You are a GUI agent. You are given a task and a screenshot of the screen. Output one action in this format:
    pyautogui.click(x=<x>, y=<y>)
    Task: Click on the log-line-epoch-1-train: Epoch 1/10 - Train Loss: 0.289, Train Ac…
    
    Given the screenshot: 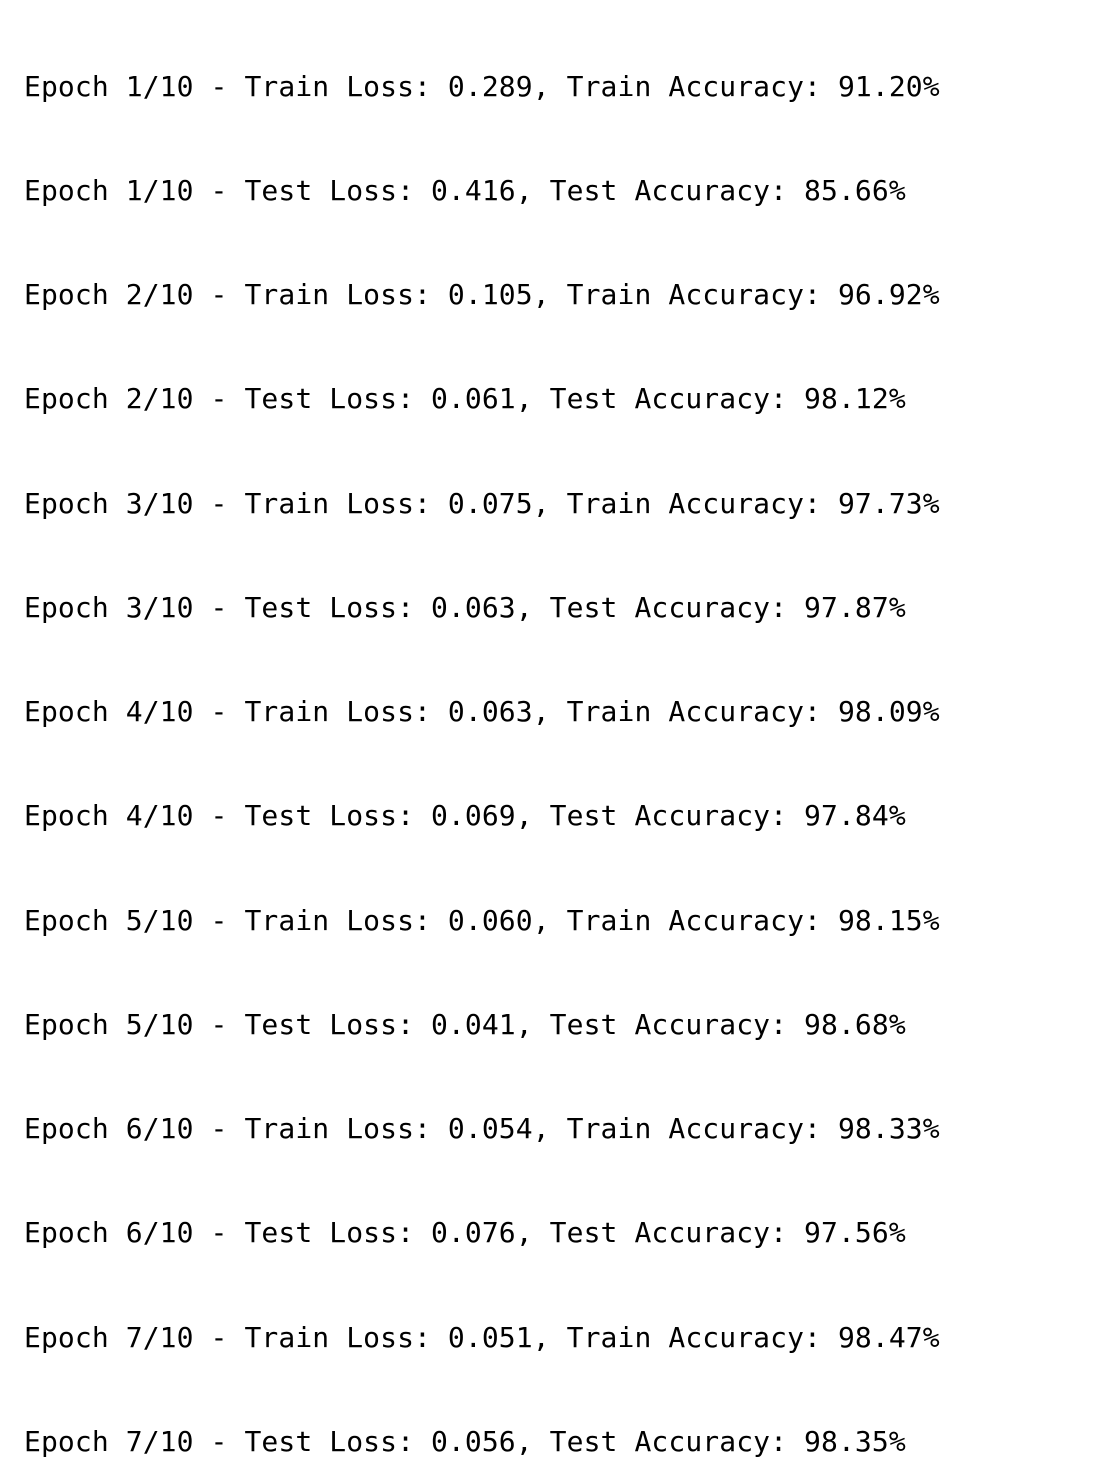 What is the action you would take?
    pyautogui.click(x=482, y=86)
    